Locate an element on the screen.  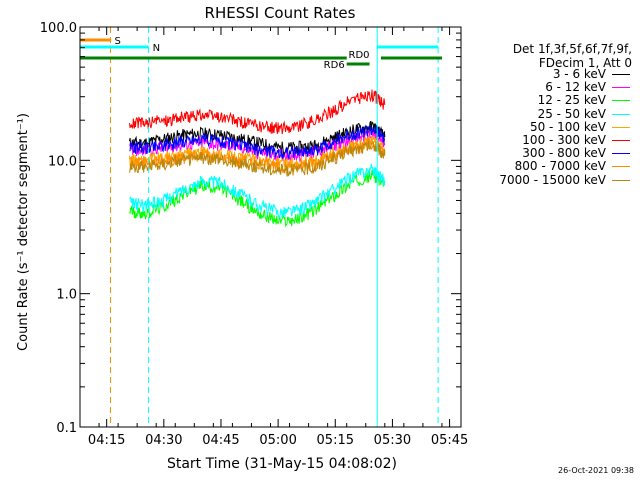
state-bar-label-0: S is located at coordinates (117, 41).